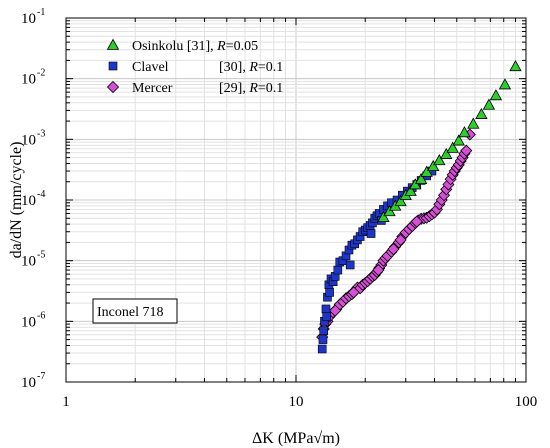 This screenshot has width=550, height=448. What do you see at coordinates (195, 46) in the screenshot?
I see `legend-label: Osinkolu [31], R=0.05` at bounding box center [195, 46].